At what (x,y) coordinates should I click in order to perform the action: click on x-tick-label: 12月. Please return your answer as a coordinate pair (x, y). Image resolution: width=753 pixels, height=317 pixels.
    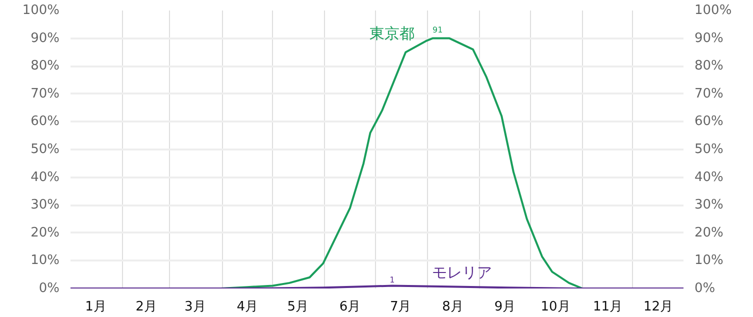
    Looking at the image, I should click on (658, 307).